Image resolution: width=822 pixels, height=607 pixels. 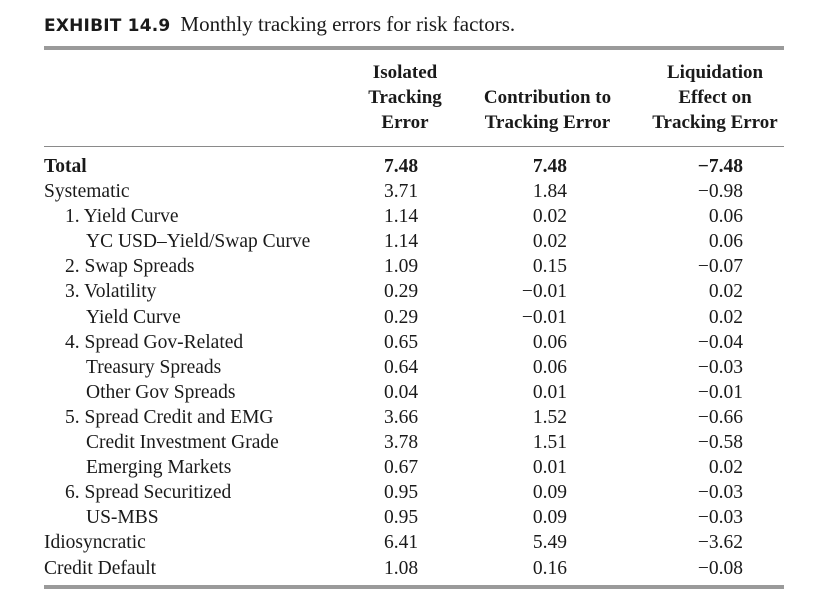 I want to click on row-label: Treasury Spreads, so click(x=154, y=367).